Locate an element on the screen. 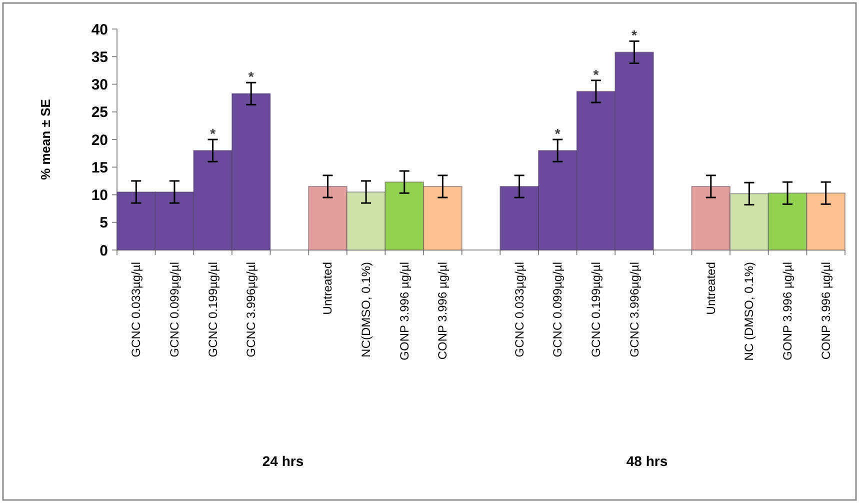  text: 24 hrs is located at coordinates (283, 461).